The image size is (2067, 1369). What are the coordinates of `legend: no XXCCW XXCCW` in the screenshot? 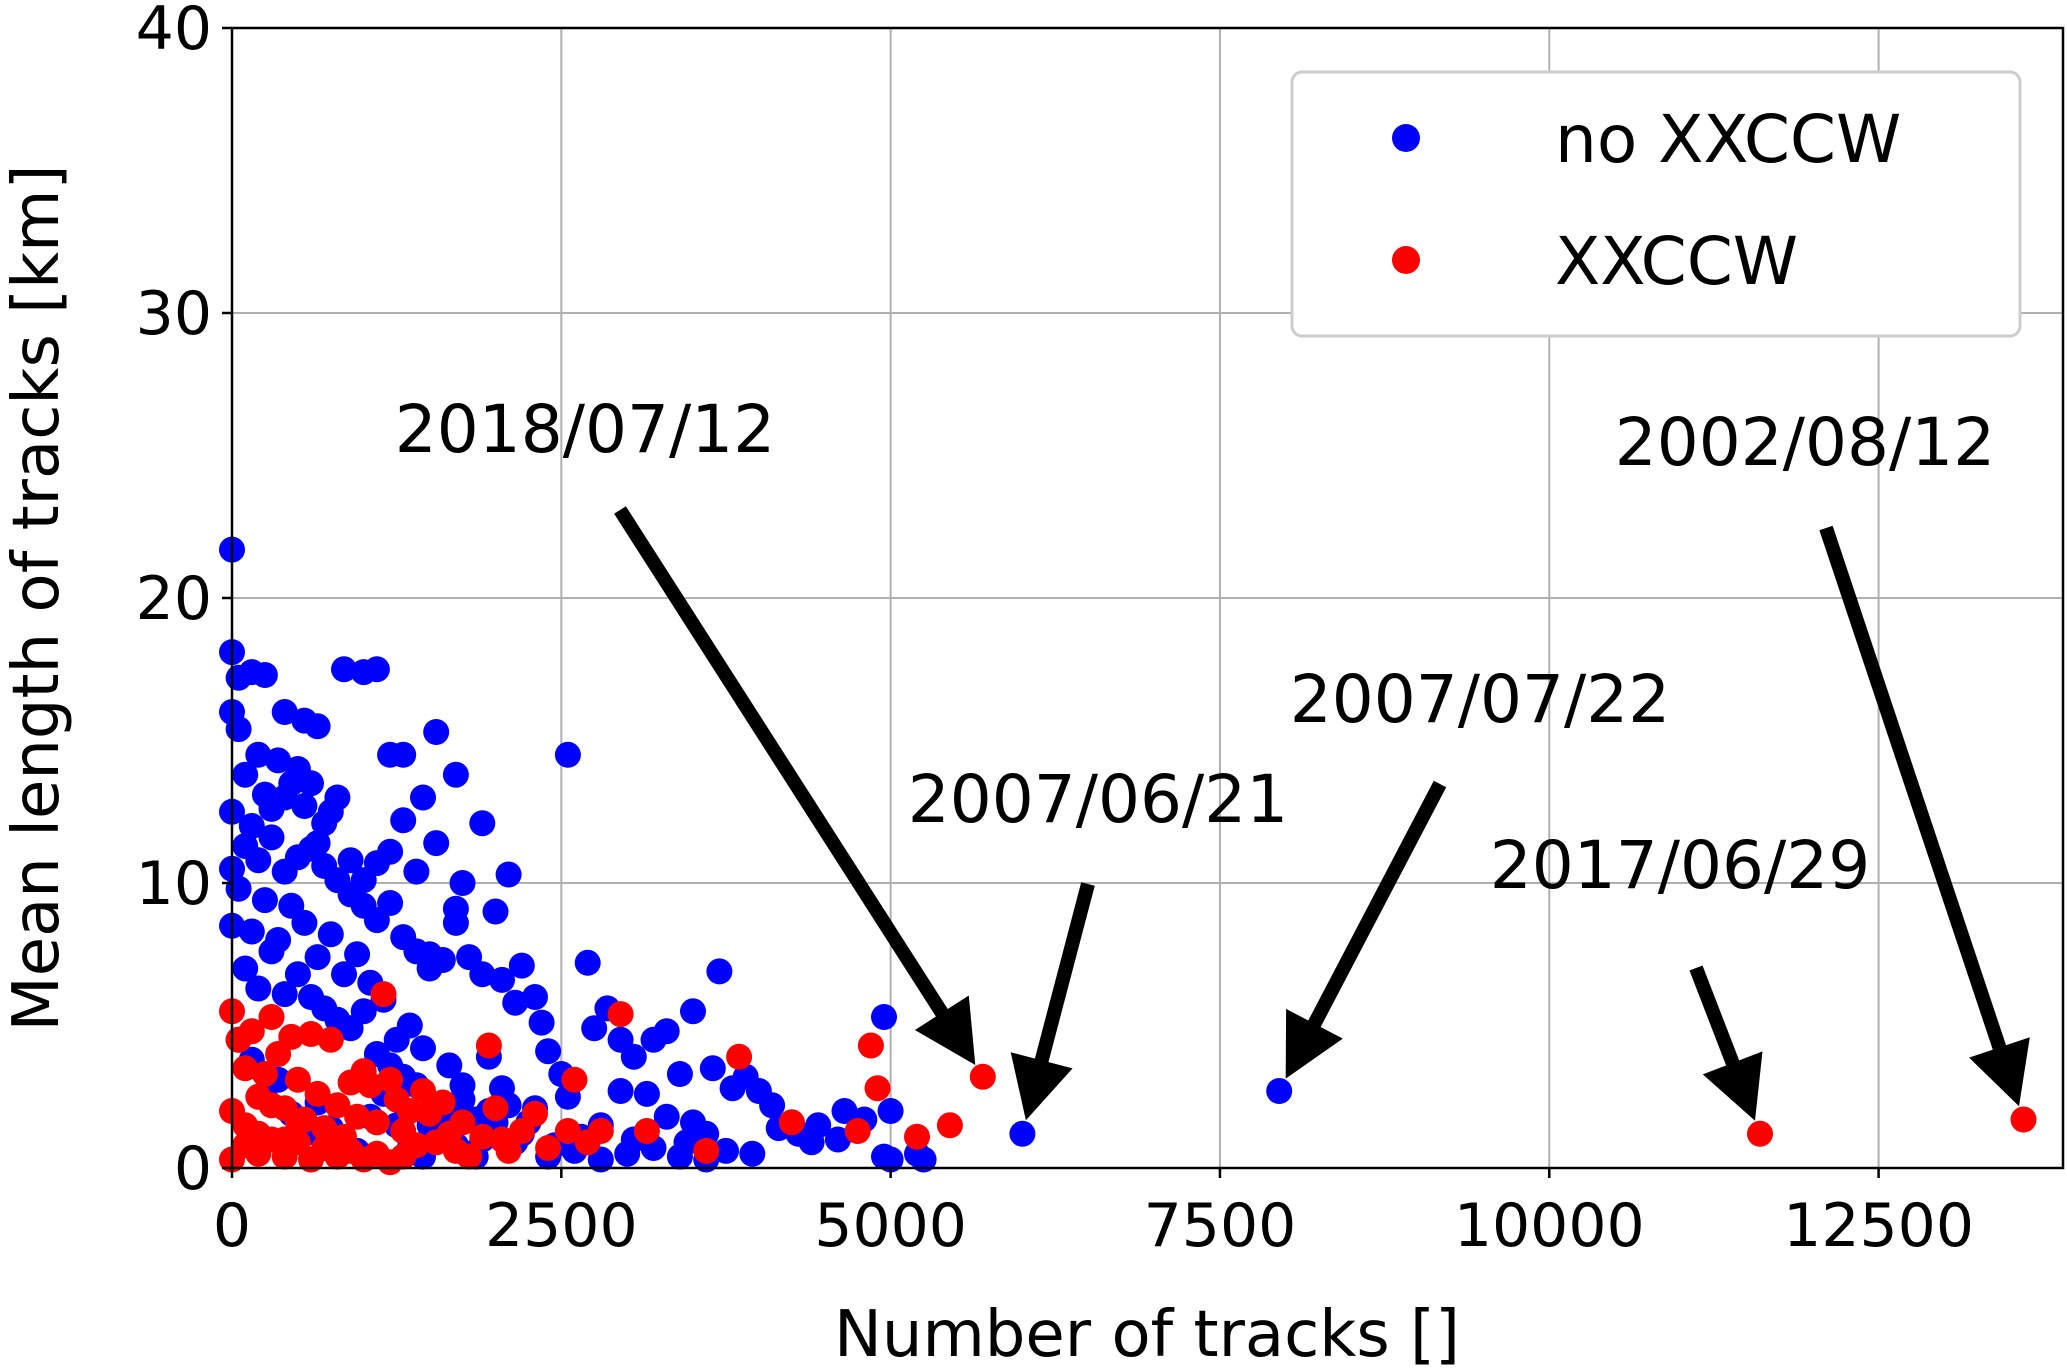 It's located at (1656, 204).